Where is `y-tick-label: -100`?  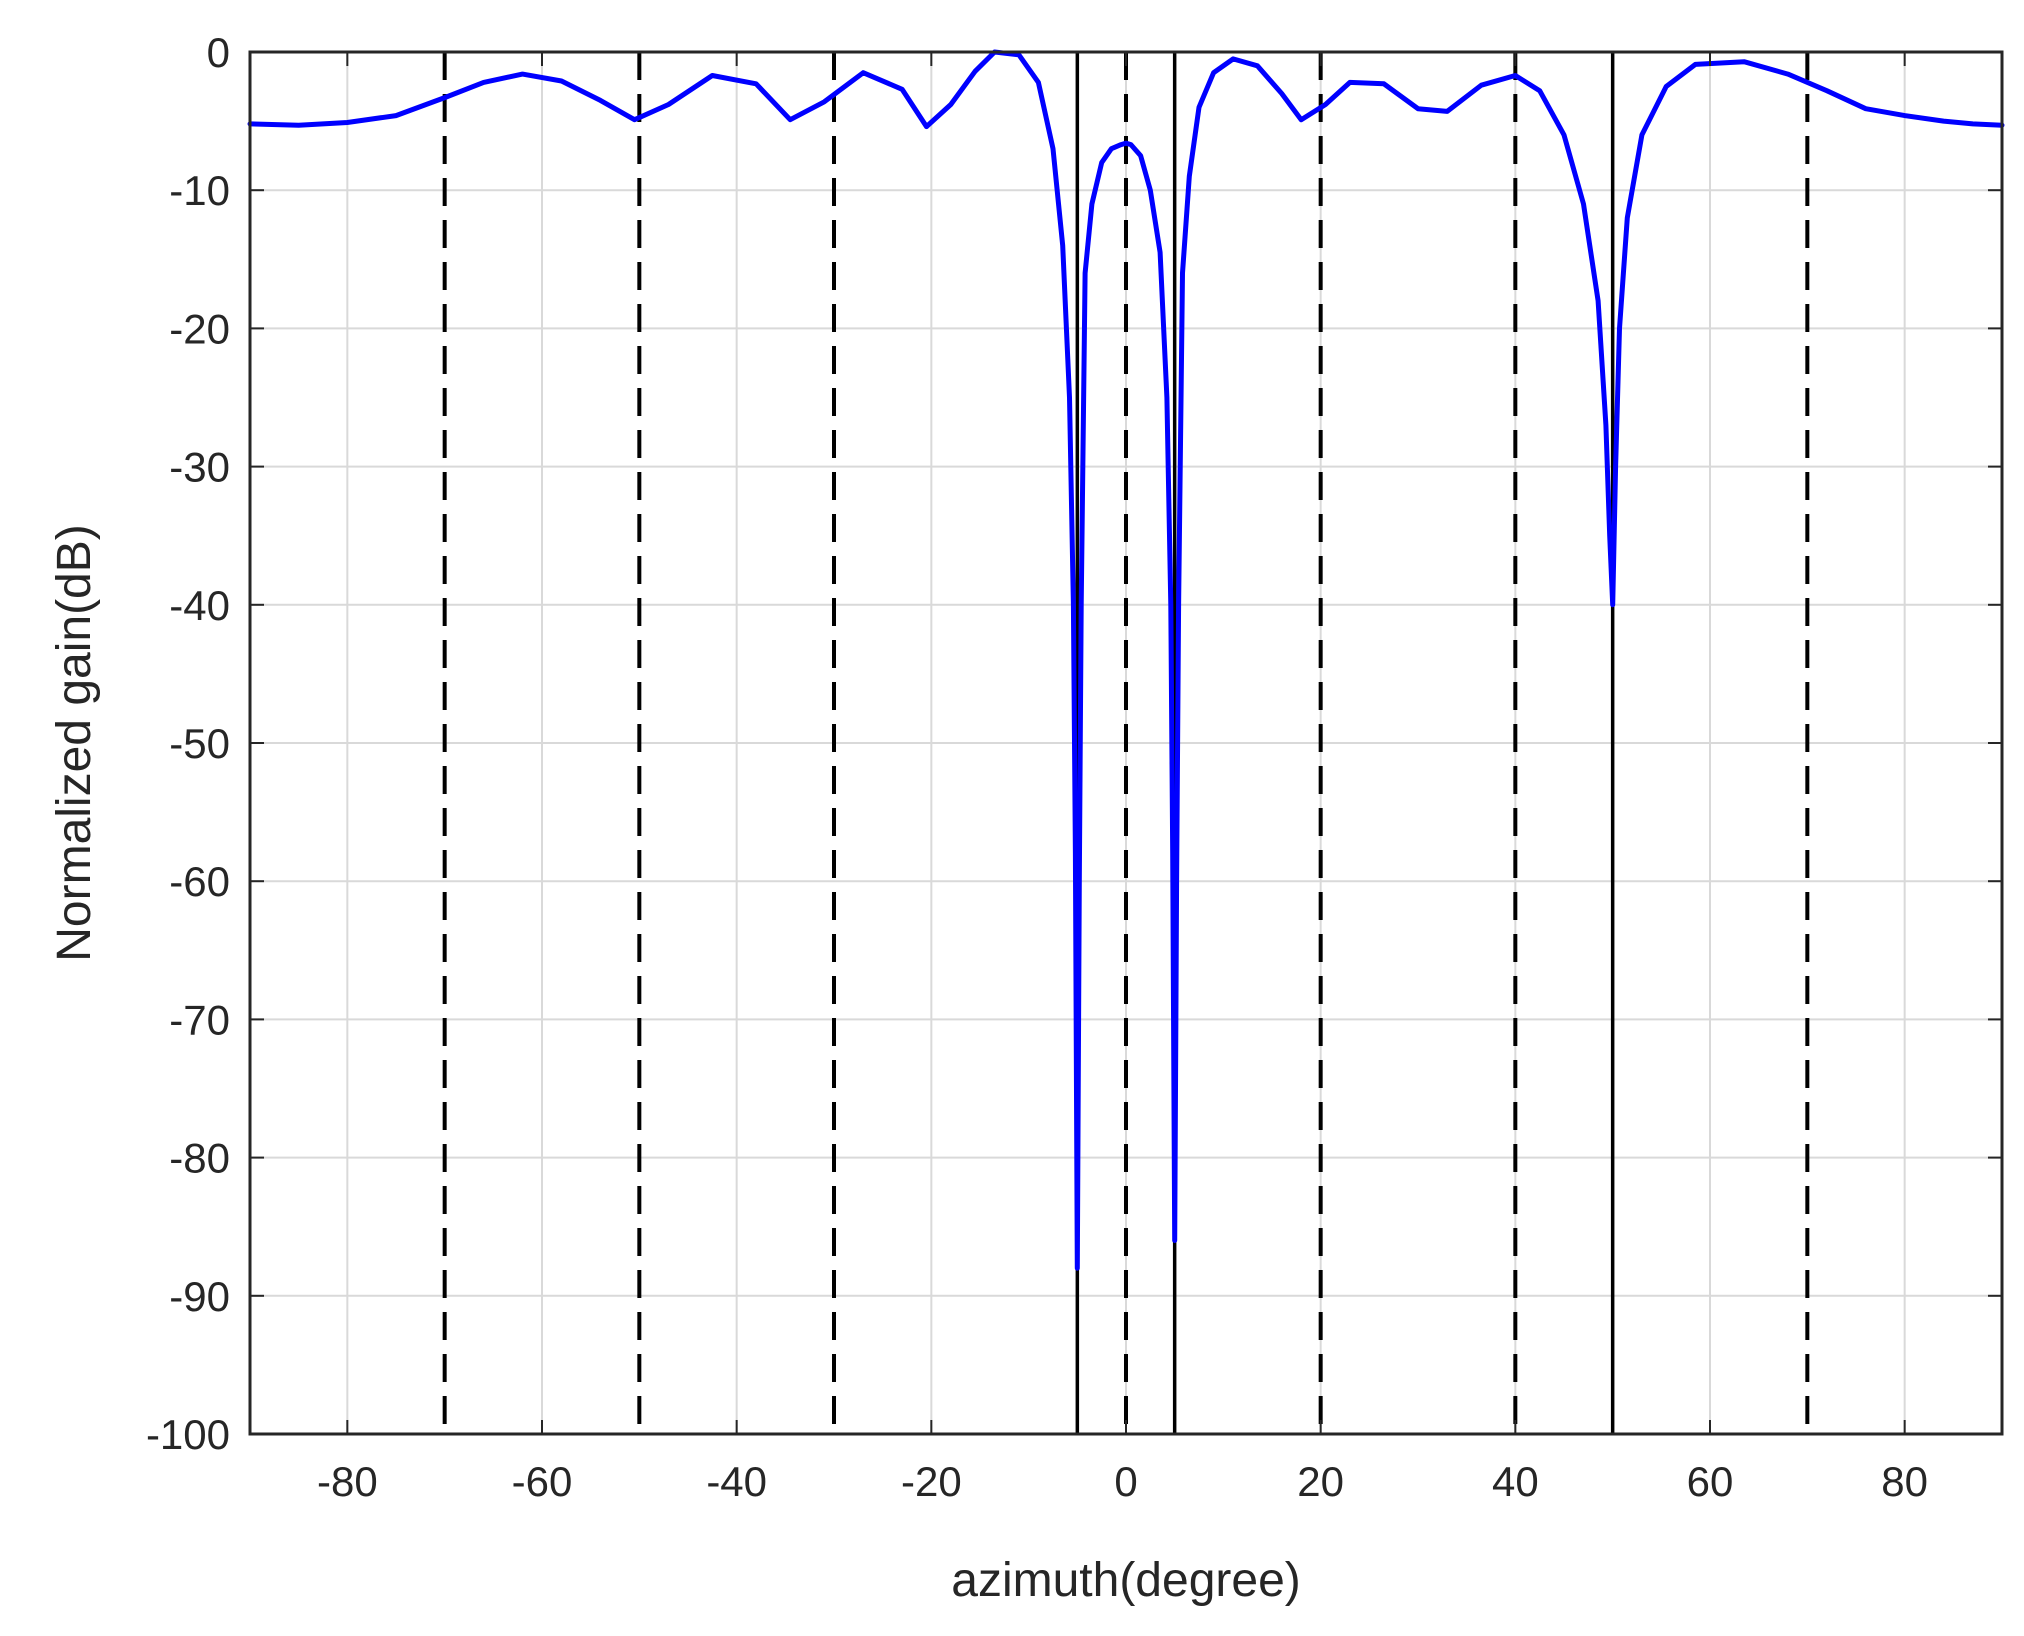
y-tick-label: -100 is located at coordinates (188, 1434).